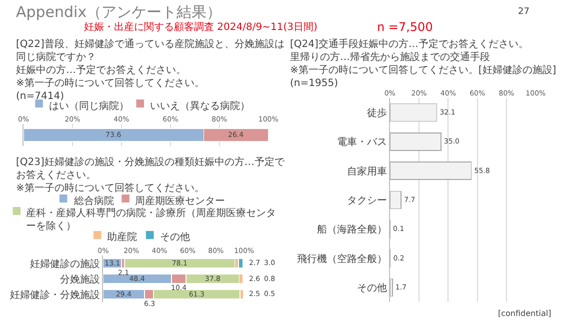 The image size is (569, 320). Describe the element at coordinates (119, 12) in the screenshot. I see `text: Appendix（アンケート結果）` at that location.